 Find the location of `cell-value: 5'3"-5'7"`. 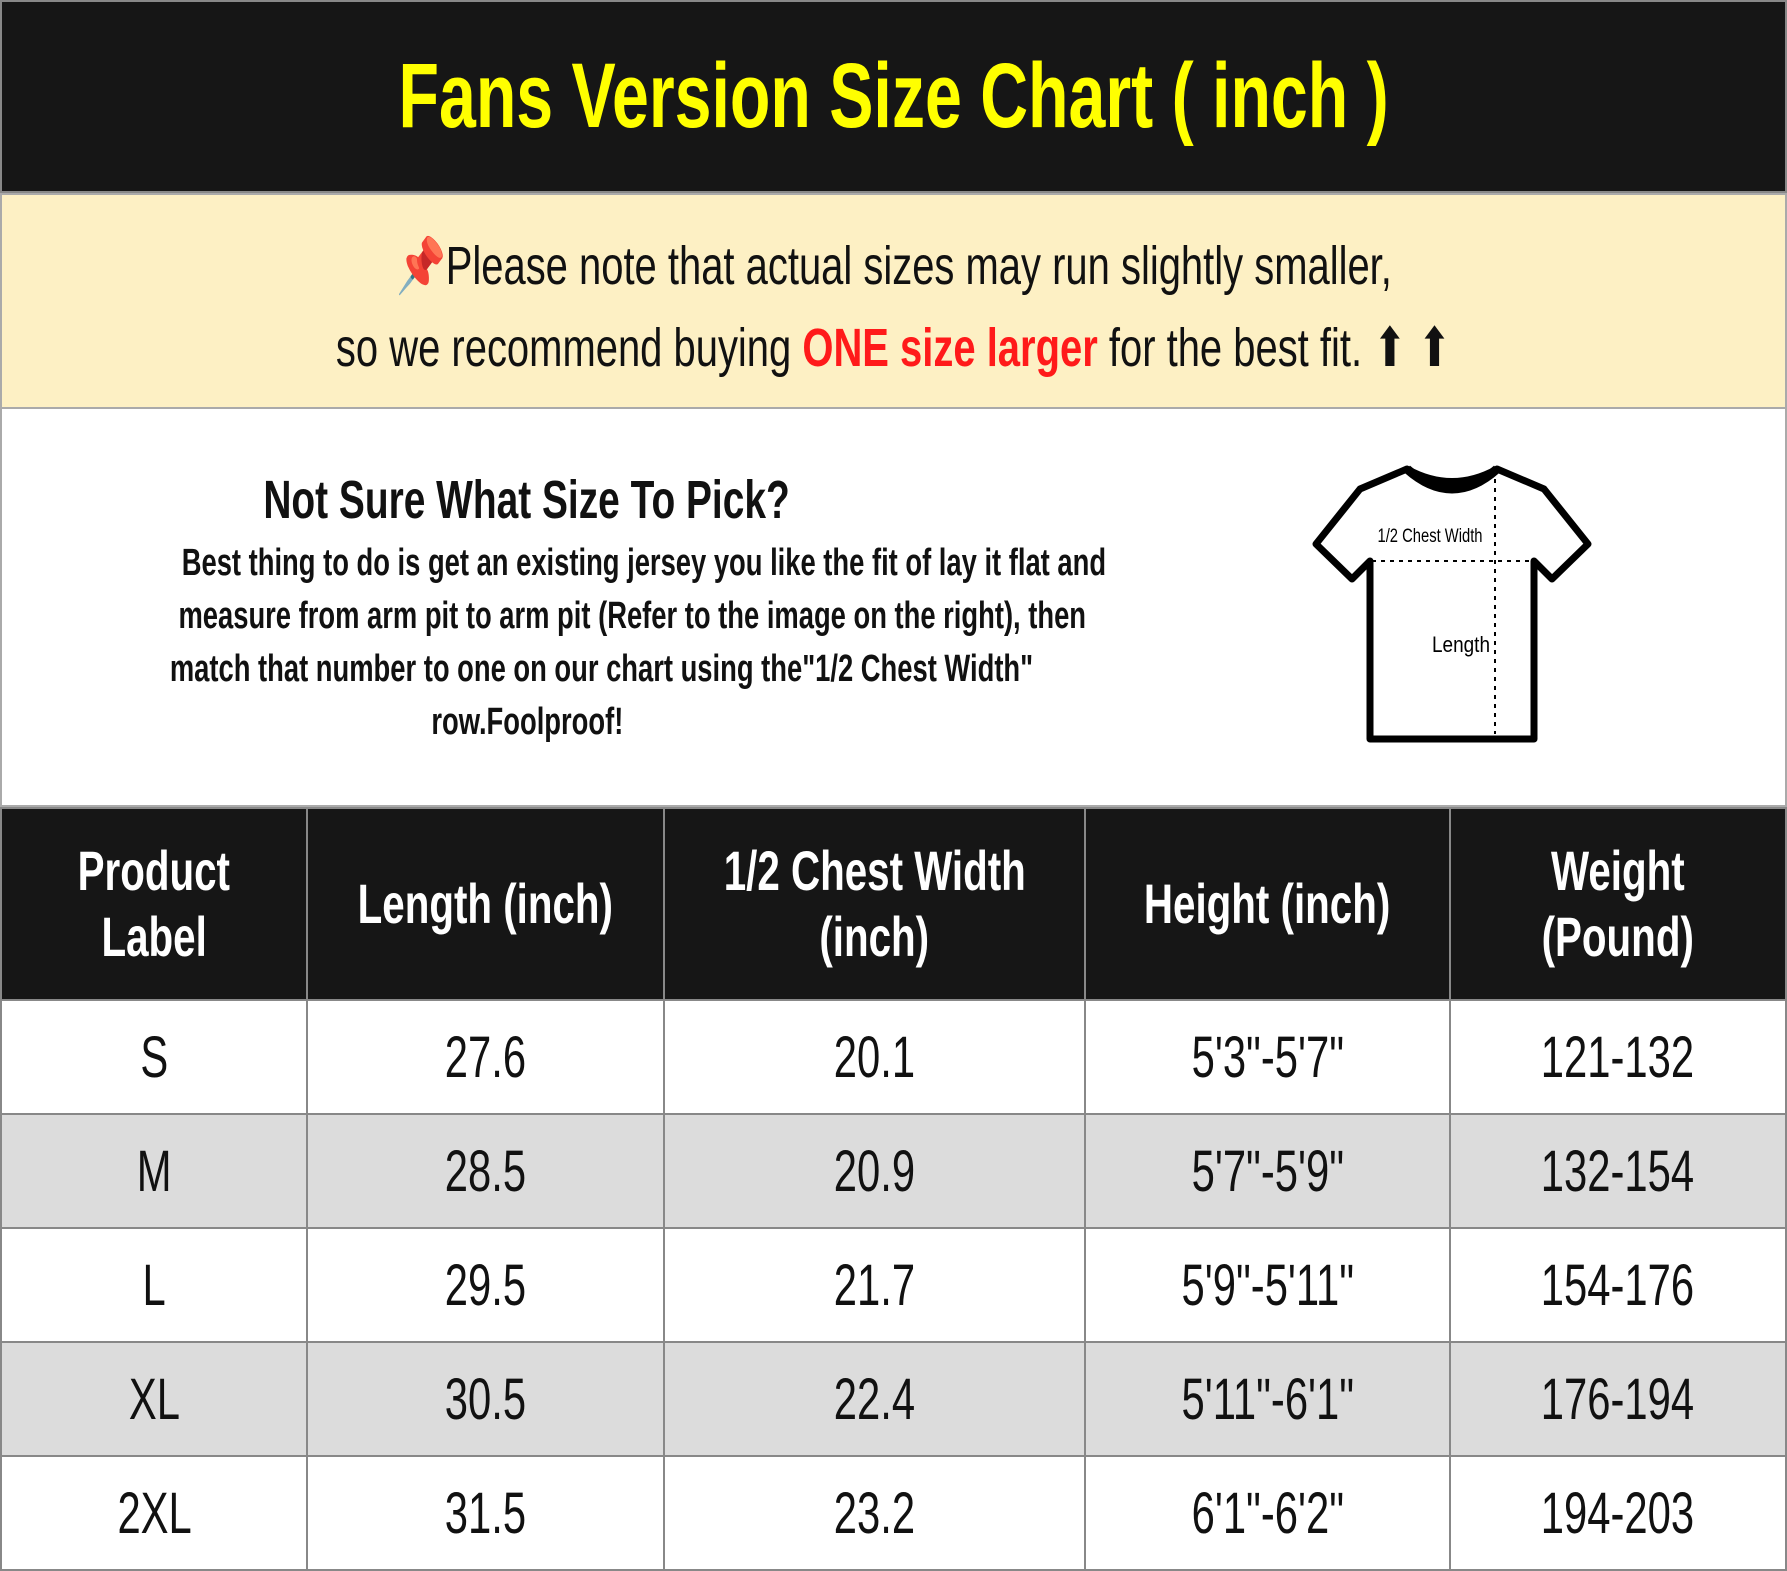

cell-value: 5'3"-5'7" is located at coordinates (1267, 1057).